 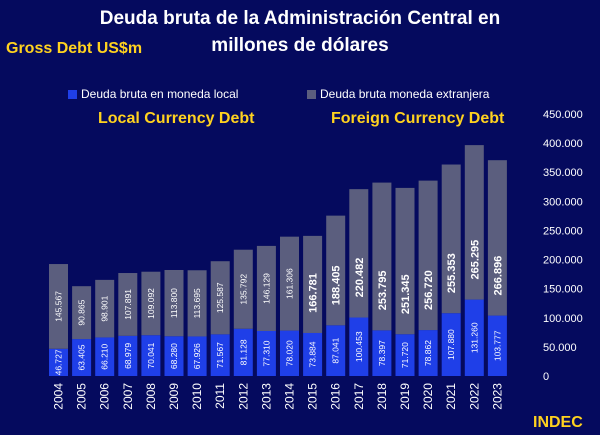 I want to click on x-tick-label: 2023, so click(x=497, y=396).